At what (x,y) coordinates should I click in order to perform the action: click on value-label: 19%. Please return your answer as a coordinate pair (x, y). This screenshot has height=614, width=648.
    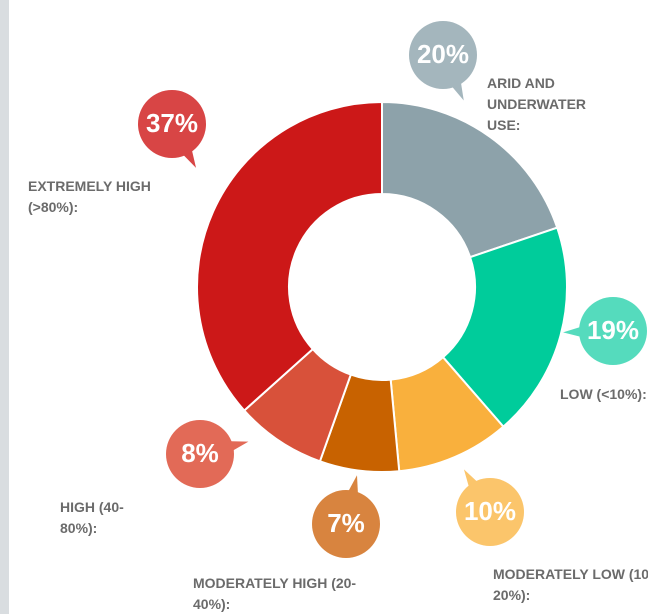
    Looking at the image, I should click on (613, 330).